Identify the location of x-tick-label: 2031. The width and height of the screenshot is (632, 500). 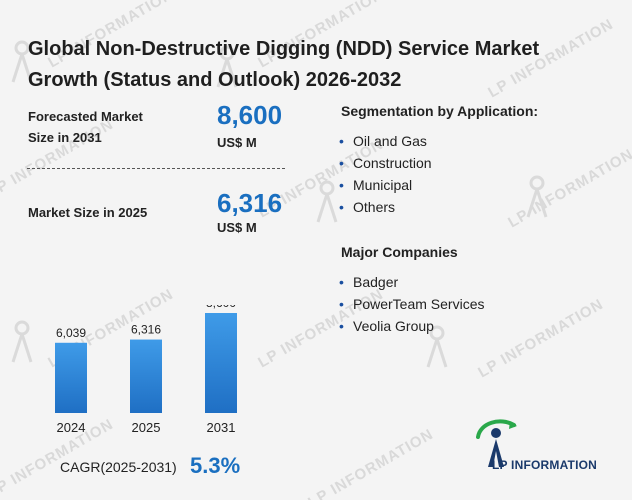
(221, 427).